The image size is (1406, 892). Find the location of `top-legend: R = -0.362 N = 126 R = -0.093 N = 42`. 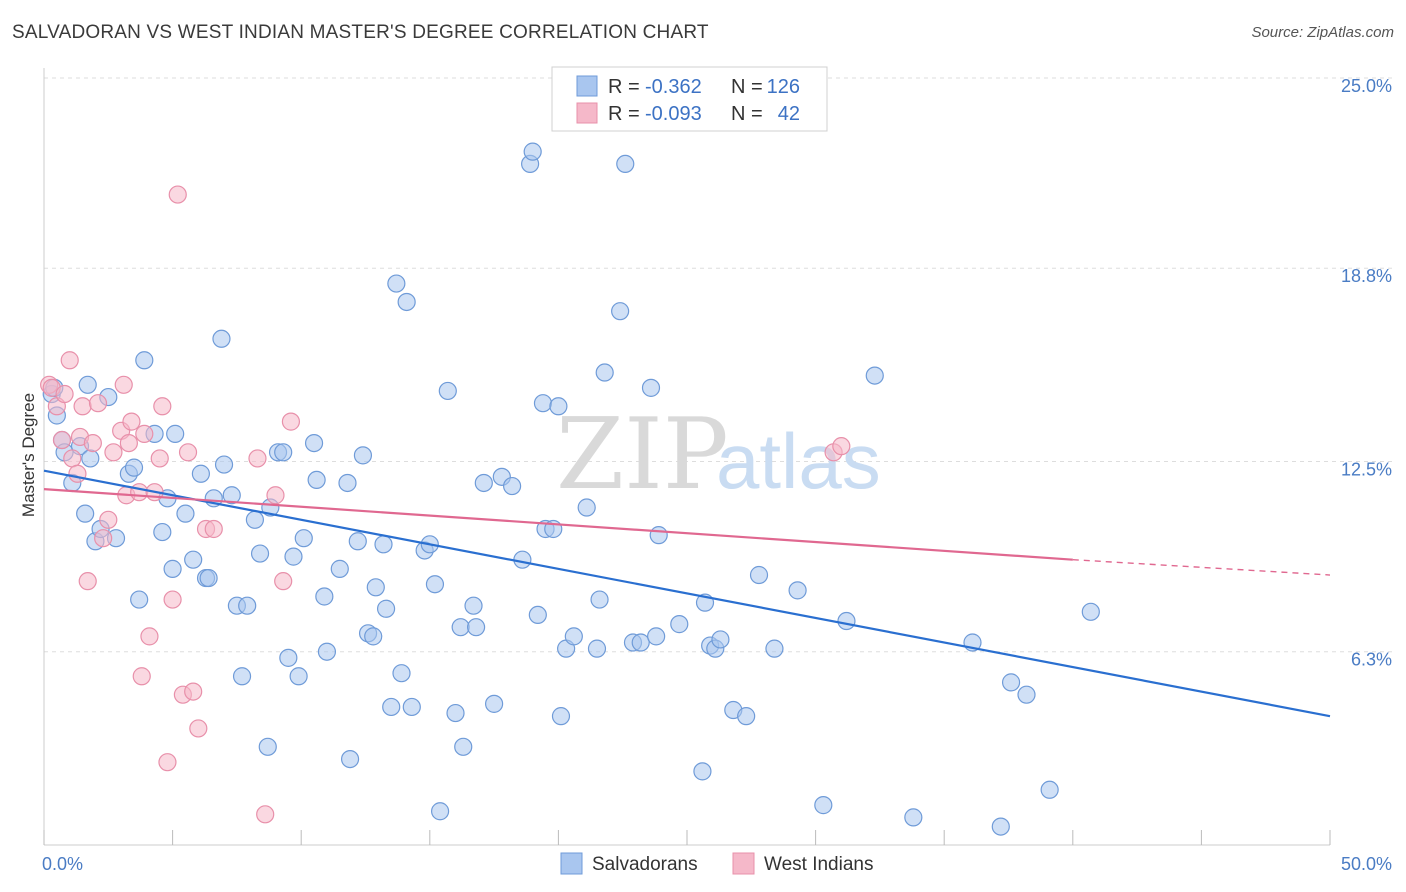

top-legend: R = -0.362 N = 126 R = -0.093 N = 42 is located at coordinates (689, 99).